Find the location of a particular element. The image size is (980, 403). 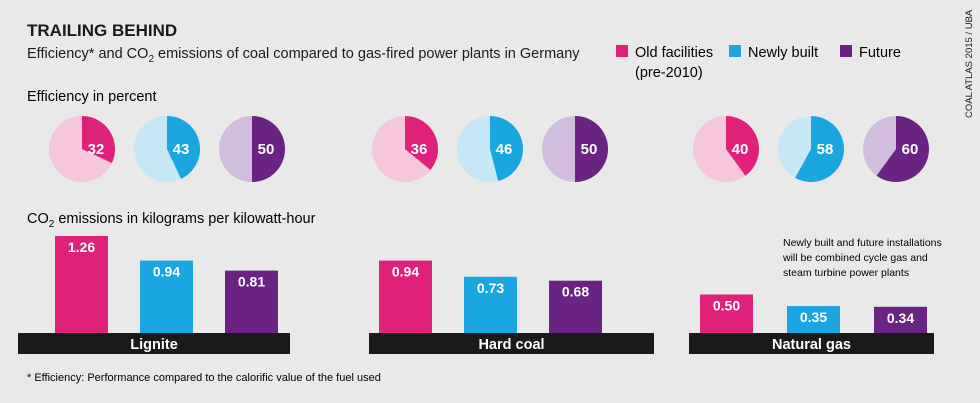

bar-natural-gas-future is located at coordinates (900, 319).